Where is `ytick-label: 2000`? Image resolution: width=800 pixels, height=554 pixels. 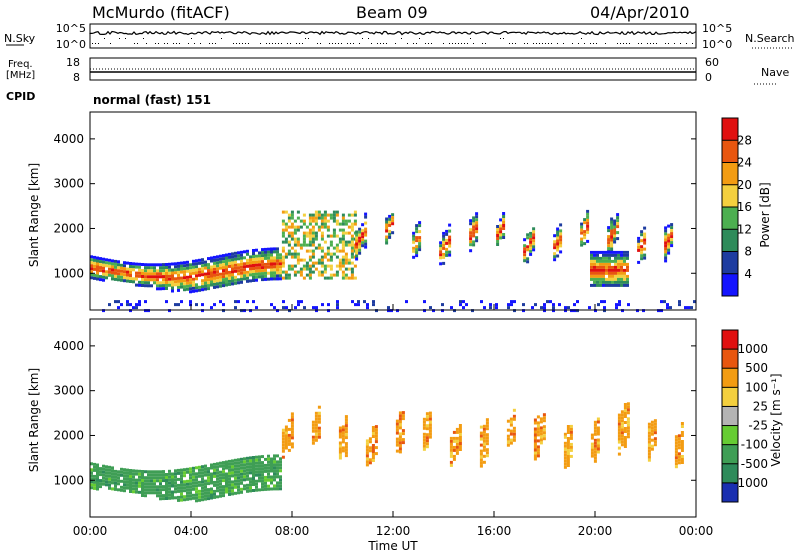
ytick-label: 2000 is located at coordinates (68, 435).